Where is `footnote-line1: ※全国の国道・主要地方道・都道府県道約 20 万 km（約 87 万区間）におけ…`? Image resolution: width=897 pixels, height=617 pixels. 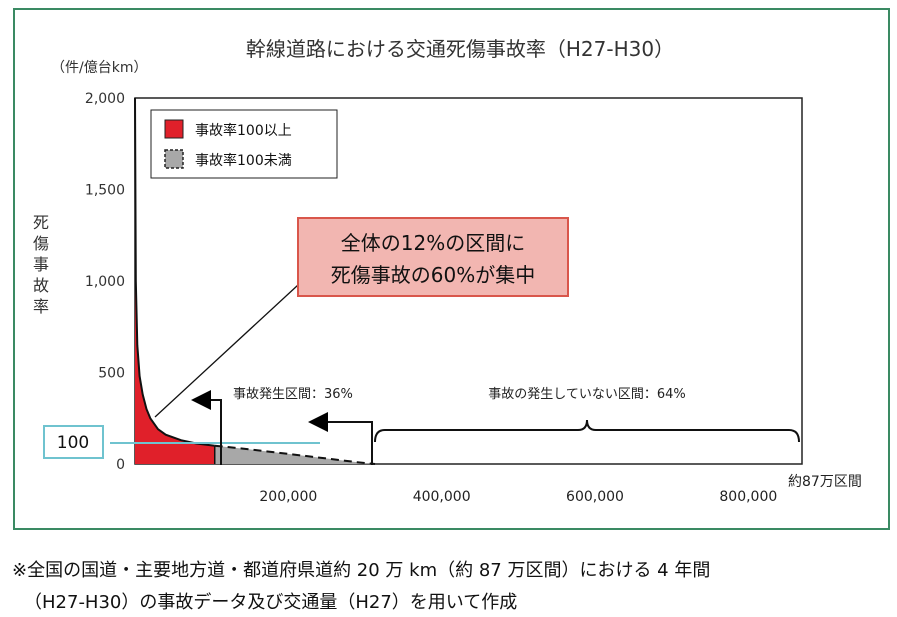
footnote-line1: ※全国の国道・主要地方道・都道府県道約 20 万 km（約 87 万区間）におけ… is located at coordinates (361, 570).